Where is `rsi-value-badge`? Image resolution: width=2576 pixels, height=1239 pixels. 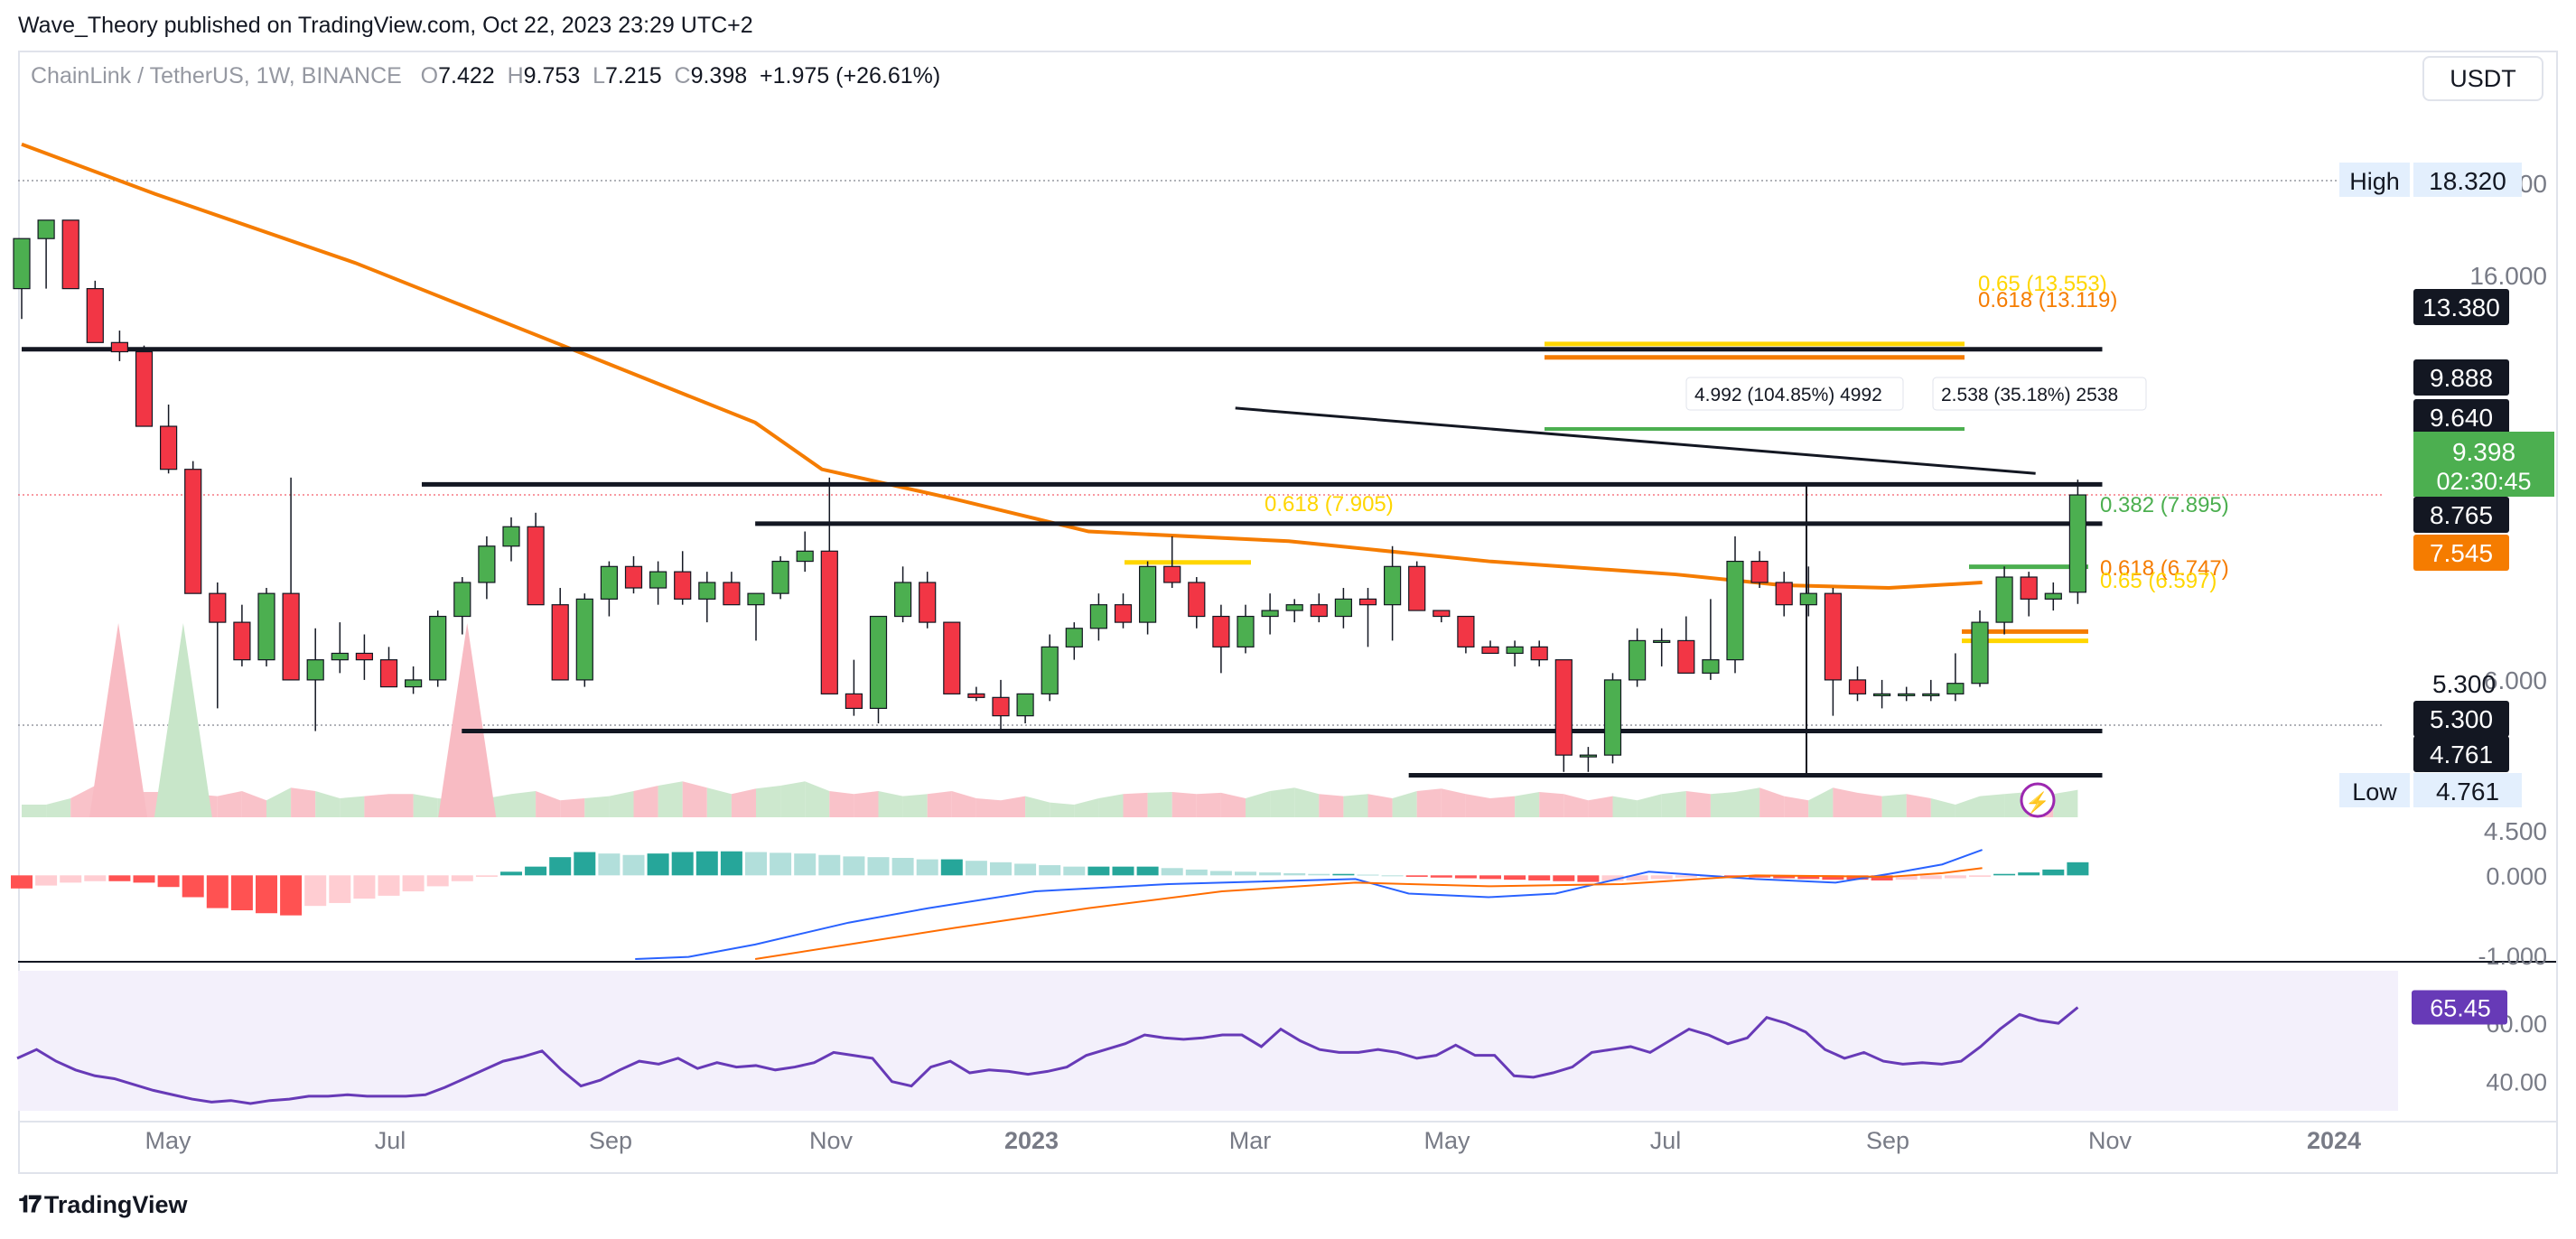
rsi-value-badge is located at coordinates (2459, 1007).